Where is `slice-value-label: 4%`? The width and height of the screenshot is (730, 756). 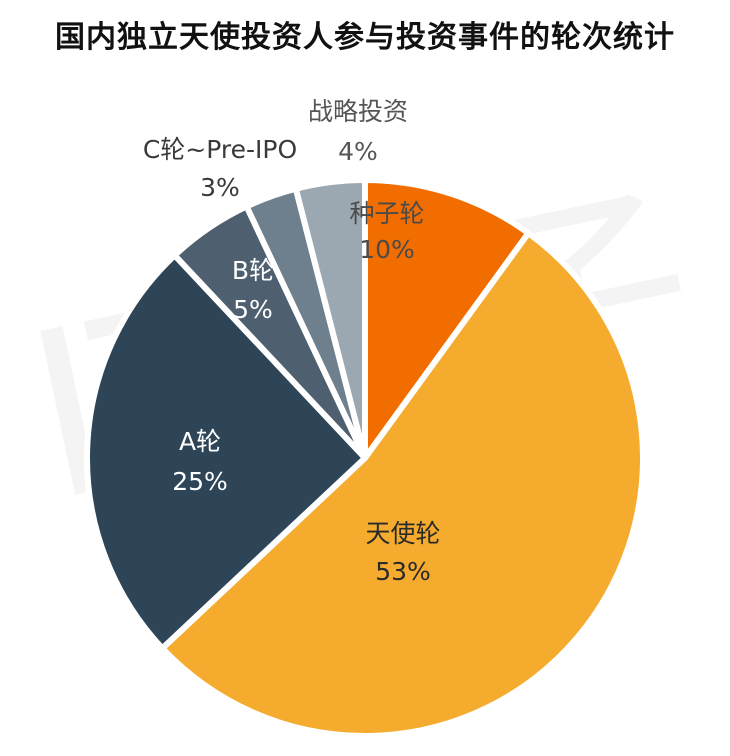
slice-value-label: 4% is located at coordinates (358, 151).